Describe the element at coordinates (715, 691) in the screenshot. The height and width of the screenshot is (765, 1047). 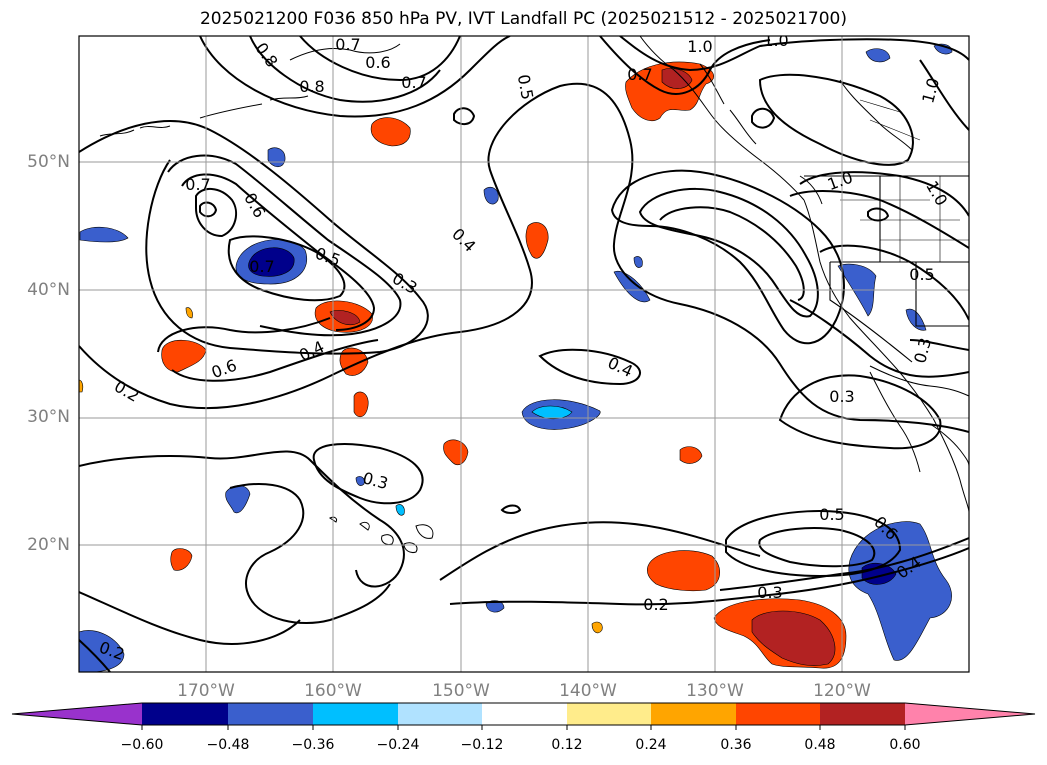
I see `lon-label: 130°W` at that location.